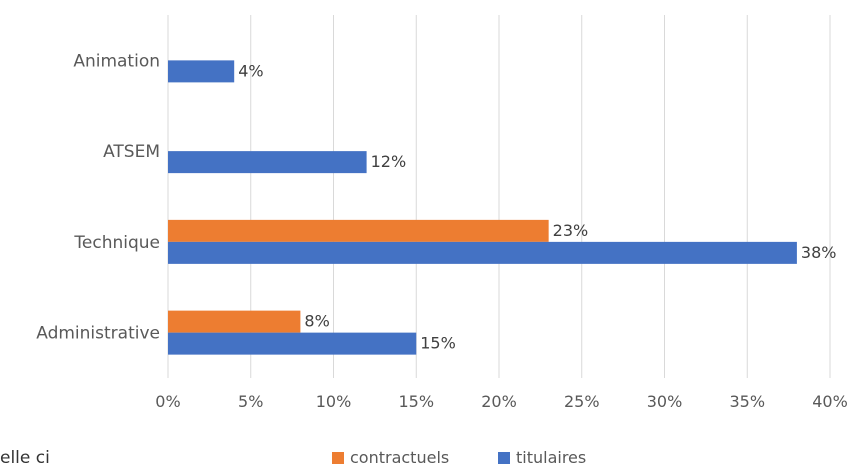 This screenshot has width=854, height=468. I want to click on x-axis-ticks: 0% 5% 10% 15% 20% 25% 30% 35% 40%, so click(501, 401).